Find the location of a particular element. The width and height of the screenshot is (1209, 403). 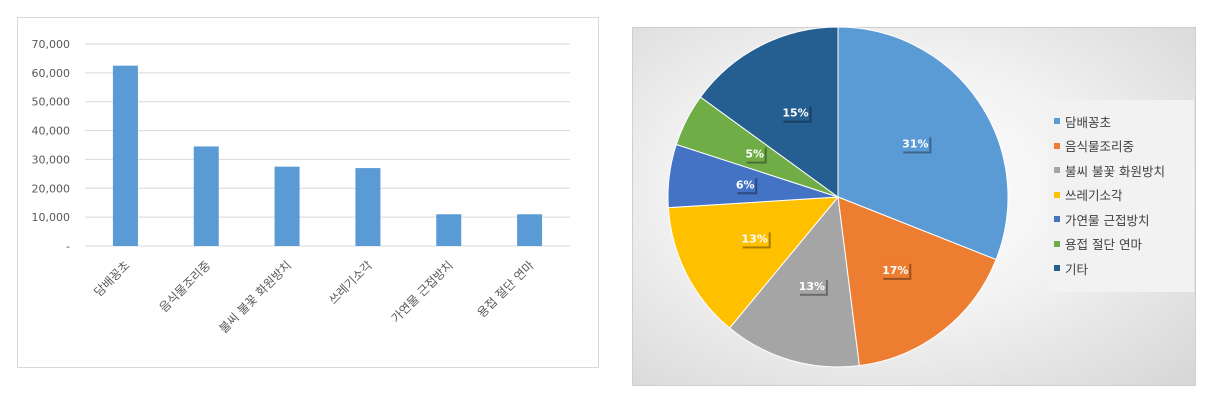

pie-data-label: 17% is located at coordinates (895, 270).